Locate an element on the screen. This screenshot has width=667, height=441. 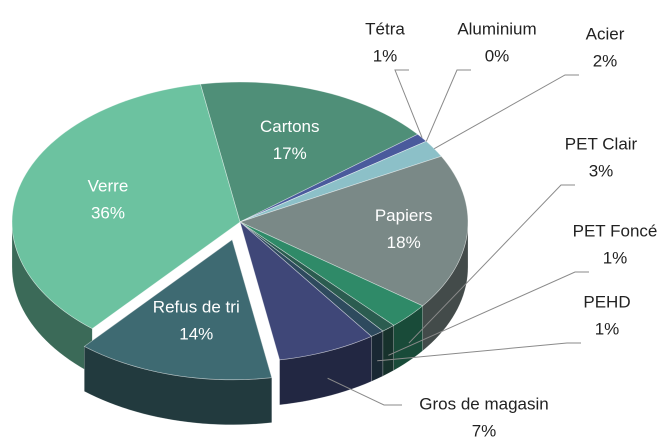
data-label-value: 0% is located at coordinates (497, 55).